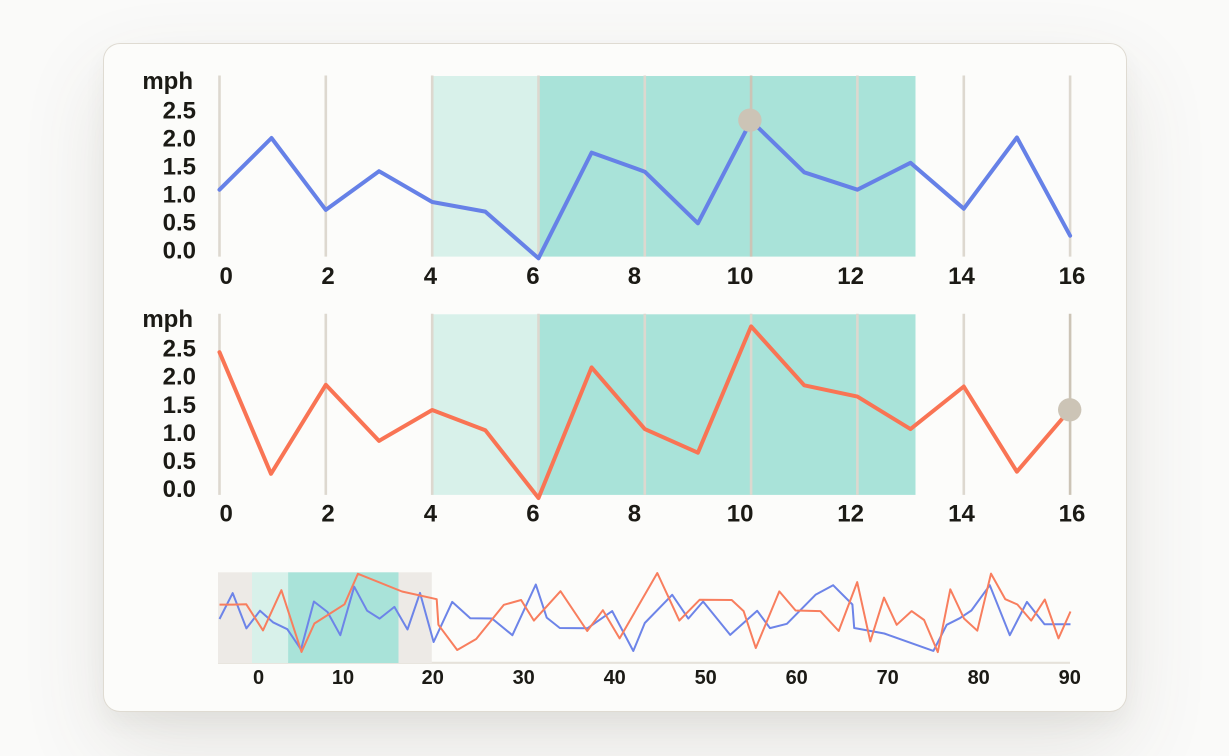 The height and width of the screenshot is (756, 1229). What do you see at coordinates (1070, 678) in the screenshot?
I see `svg-text: 90` at bounding box center [1070, 678].